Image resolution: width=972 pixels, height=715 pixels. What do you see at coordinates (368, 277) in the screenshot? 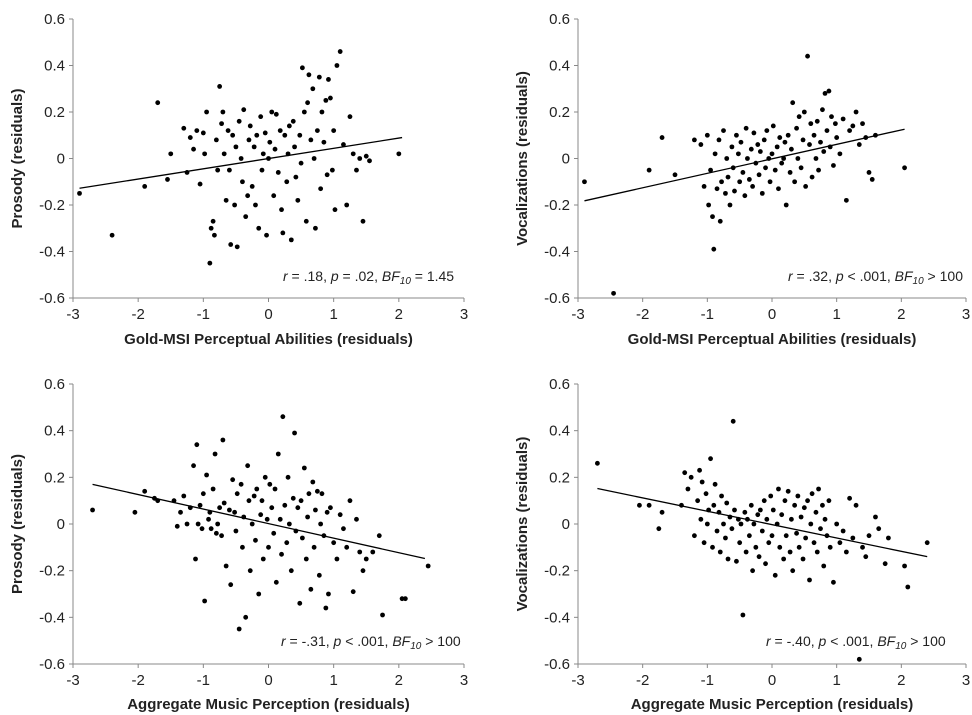
I see `stats-annotation: r = .18, p = .02, BF10 = 1.45` at bounding box center [368, 277].